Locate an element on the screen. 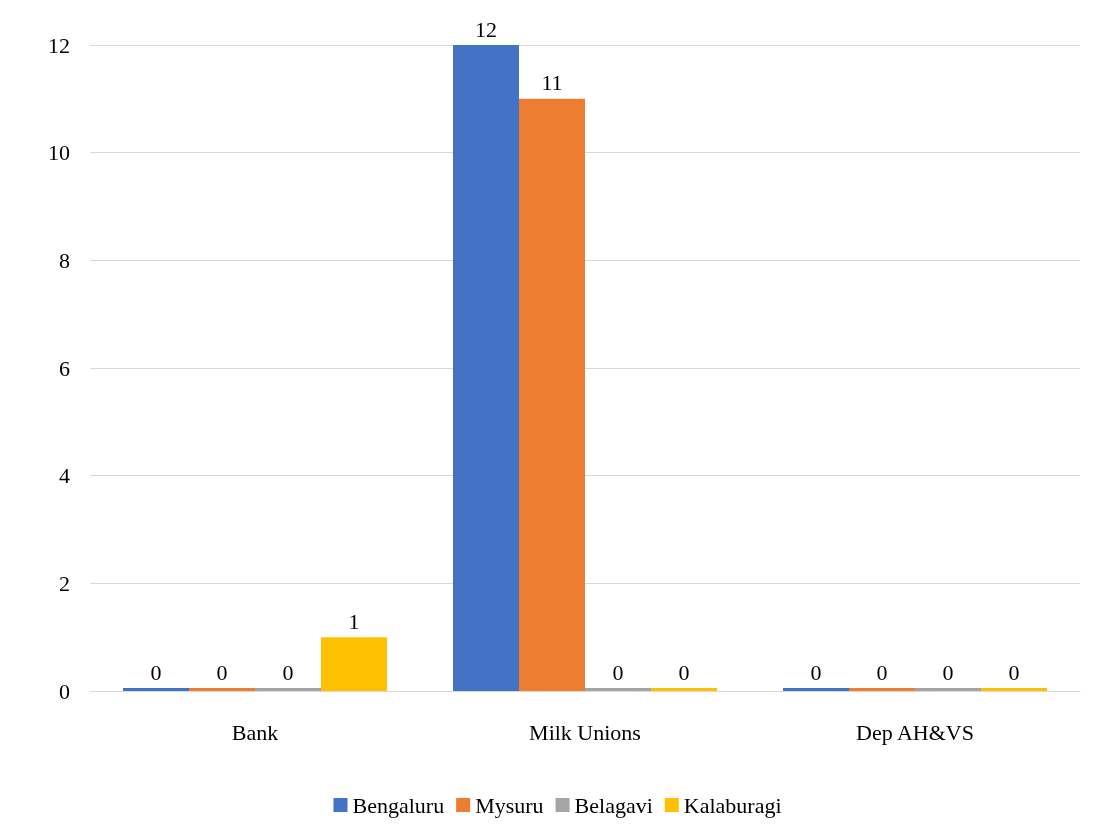  x-tick-label: Bank is located at coordinates (255, 732).